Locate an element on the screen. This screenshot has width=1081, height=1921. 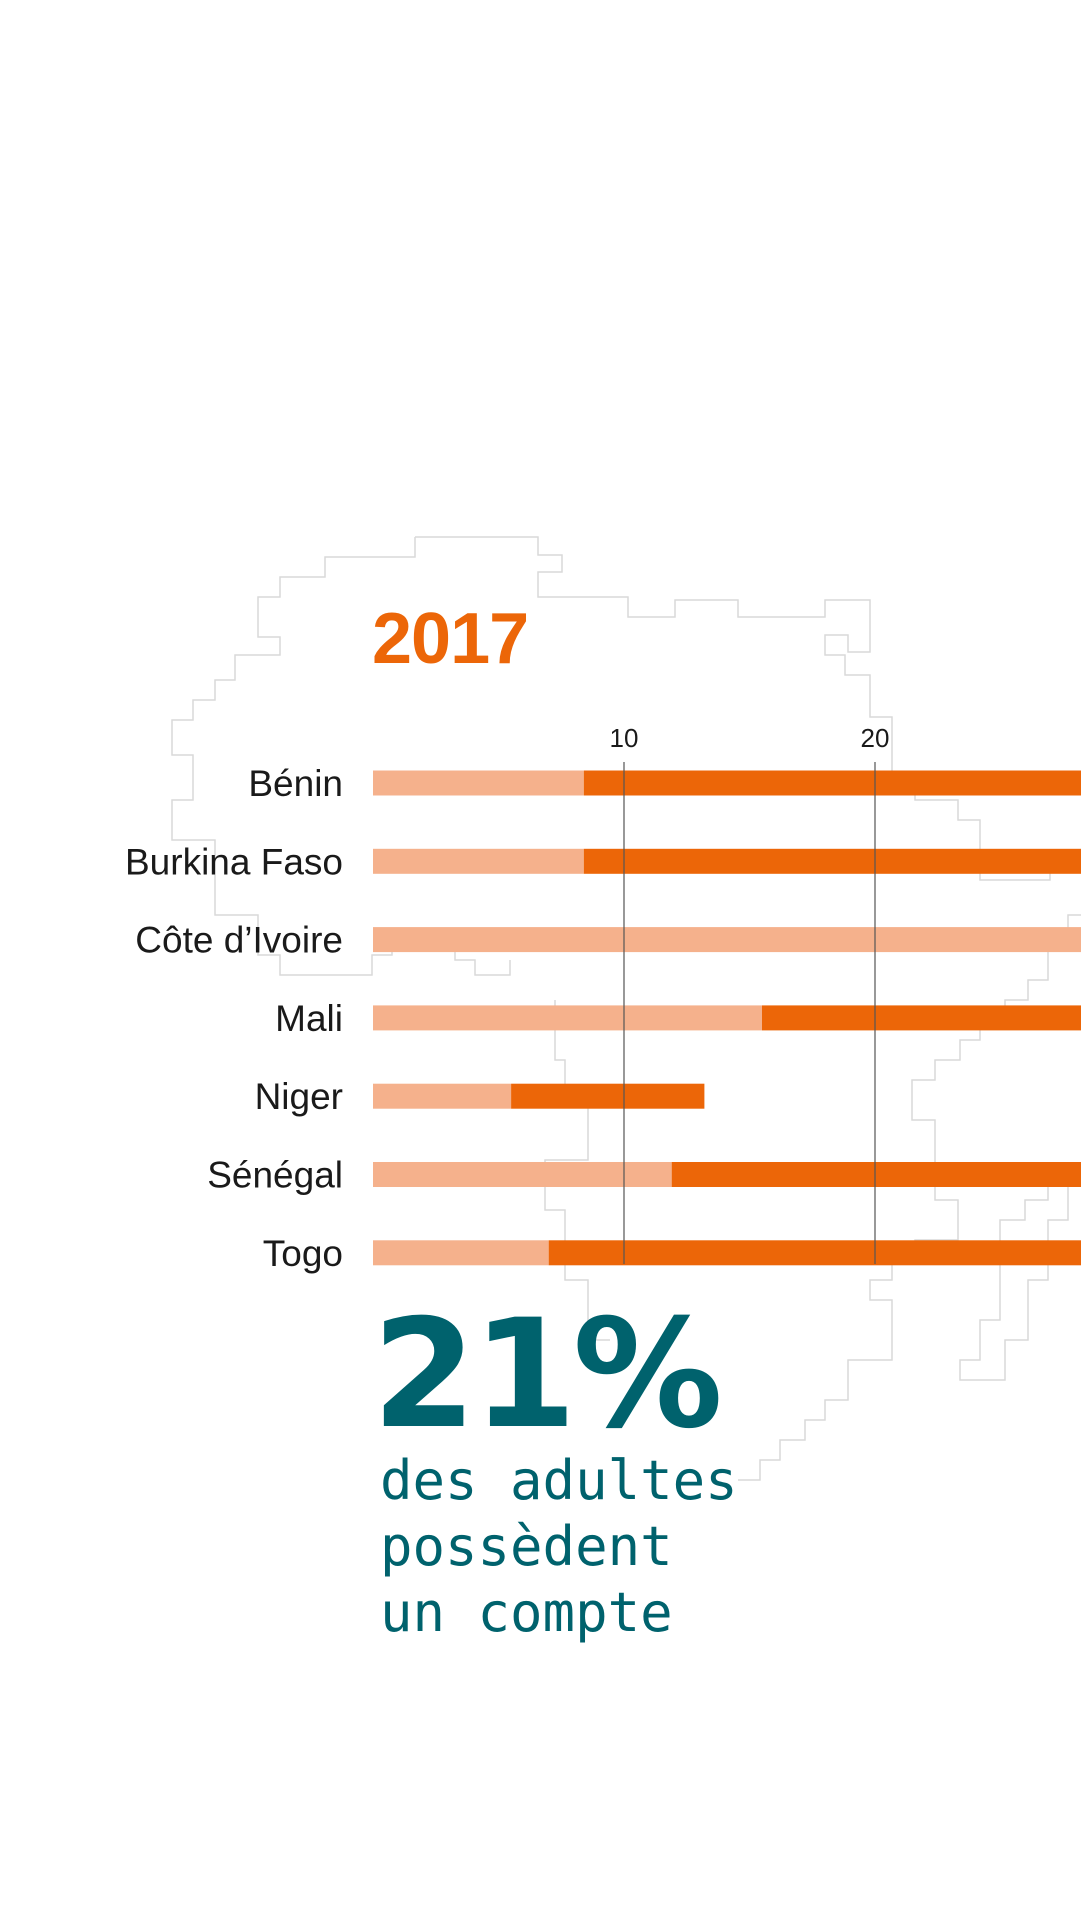
category-label: Bénin is located at coordinates (295, 783).